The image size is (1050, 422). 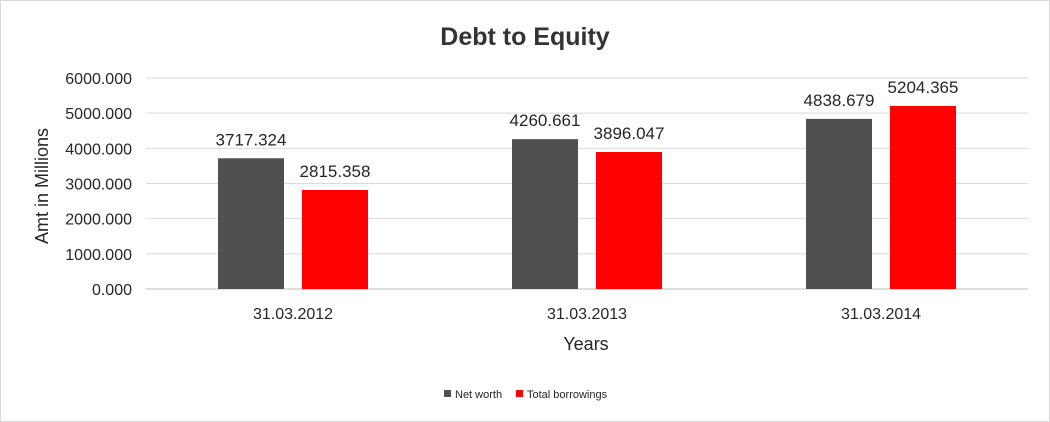 What do you see at coordinates (526, 395) in the screenshot?
I see `legend: Net worth Total borrowings` at bounding box center [526, 395].